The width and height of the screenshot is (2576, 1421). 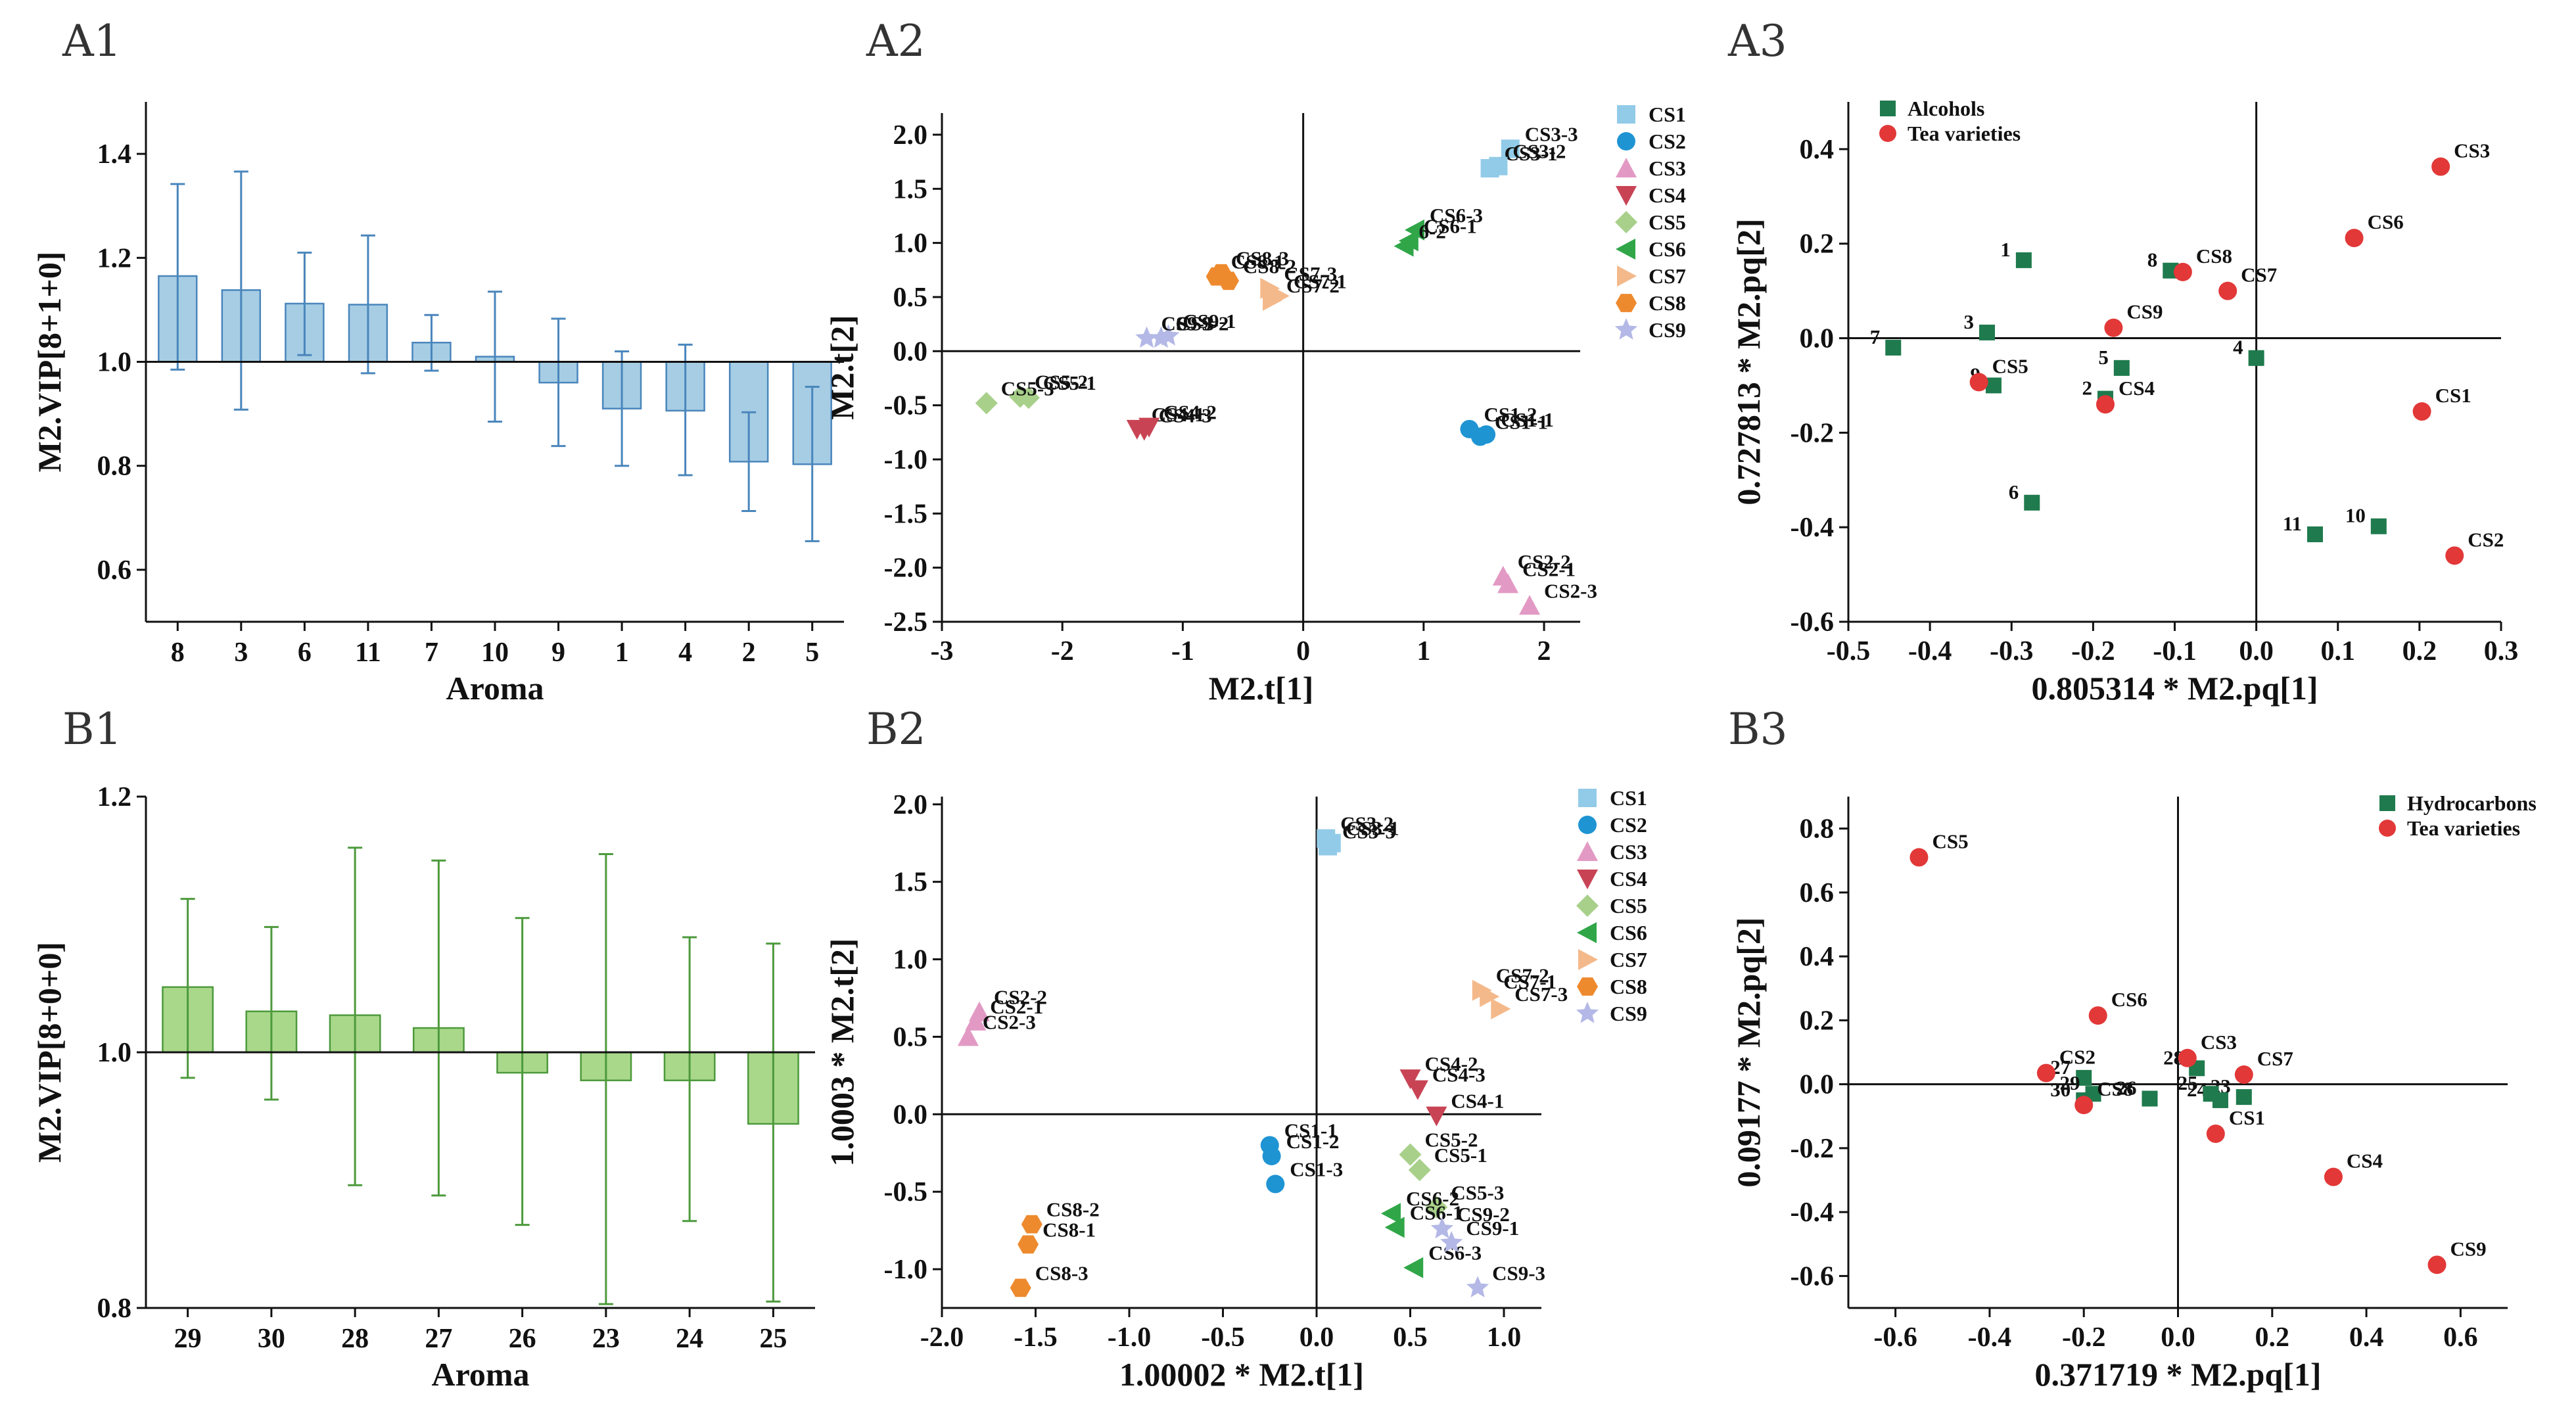 What do you see at coordinates (114, 258) in the screenshot?
I see `y-tick-label: 1.2` at bounding box center [114, 258].